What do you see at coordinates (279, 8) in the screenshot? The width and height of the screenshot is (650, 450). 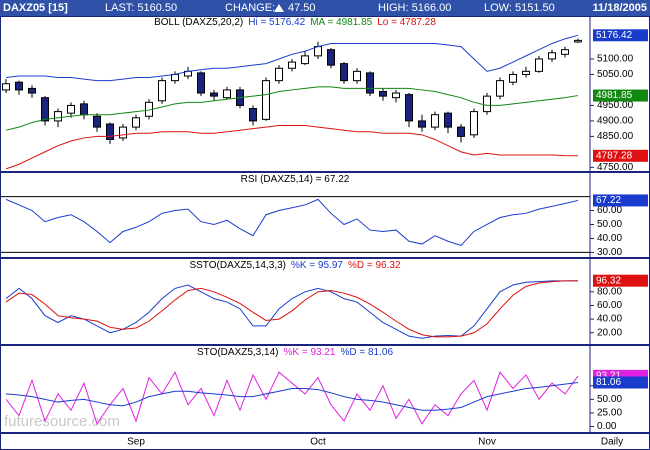 I see `up-arrow` at bounding box center [279, 8].